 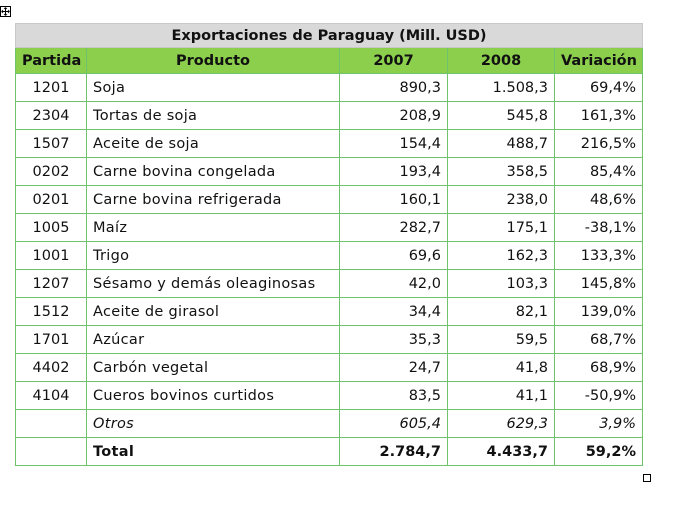 What do you see at coordinates (213, 199) in the screenshot?
I see `cell-producto: Carne bovina refrigerada` at bounding box center [213, 199].